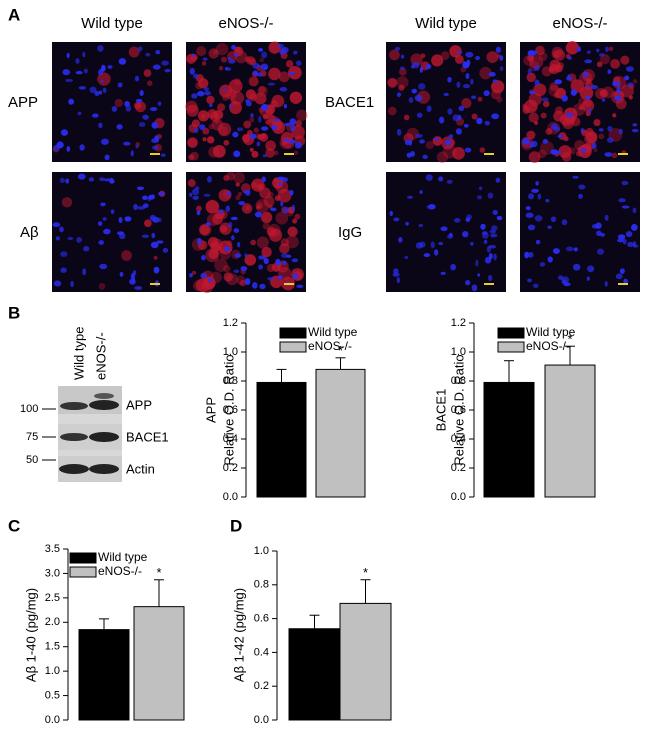  I want to click on significance-mark: *, so click(569, 339).